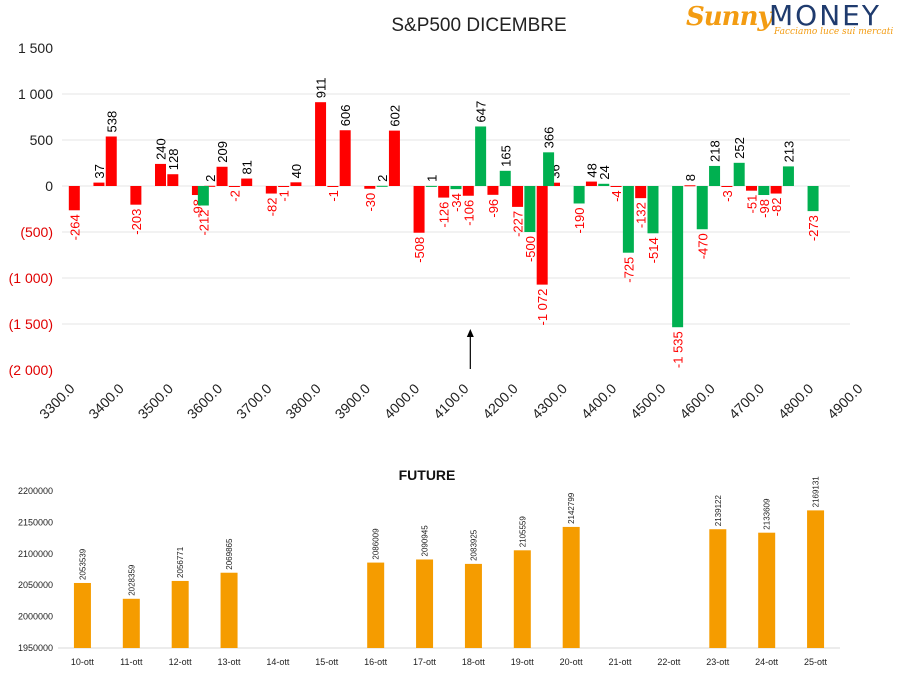 The height and width of the screenshot is (680, 906). I want to click on bar-value-label: 24, so click(604, 172).